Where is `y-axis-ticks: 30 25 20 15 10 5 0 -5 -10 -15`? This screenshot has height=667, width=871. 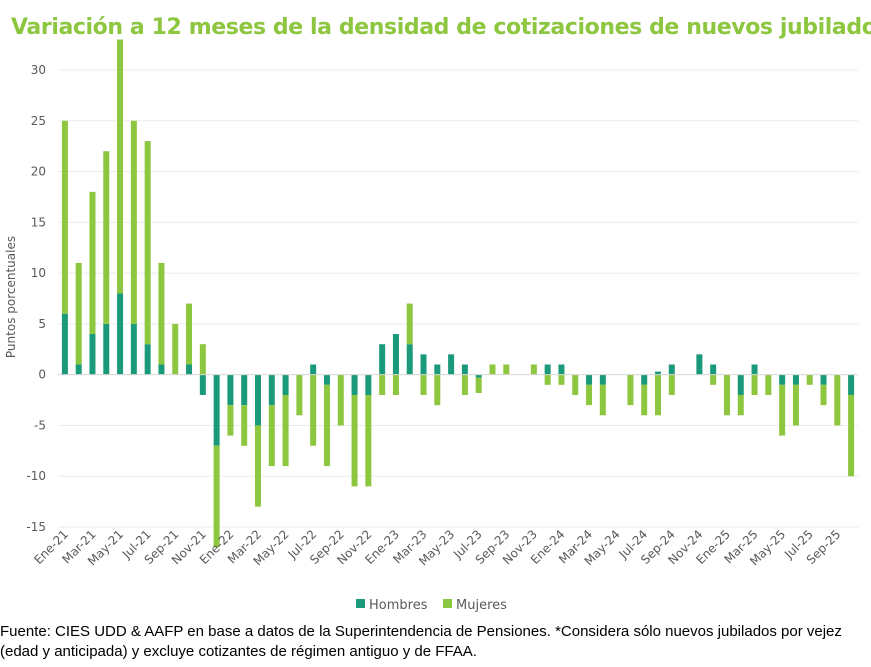 y-axis-ticks: 30 25 20 15 10 5 0 -5 -10 -15 is located at coordinates (36, 298).